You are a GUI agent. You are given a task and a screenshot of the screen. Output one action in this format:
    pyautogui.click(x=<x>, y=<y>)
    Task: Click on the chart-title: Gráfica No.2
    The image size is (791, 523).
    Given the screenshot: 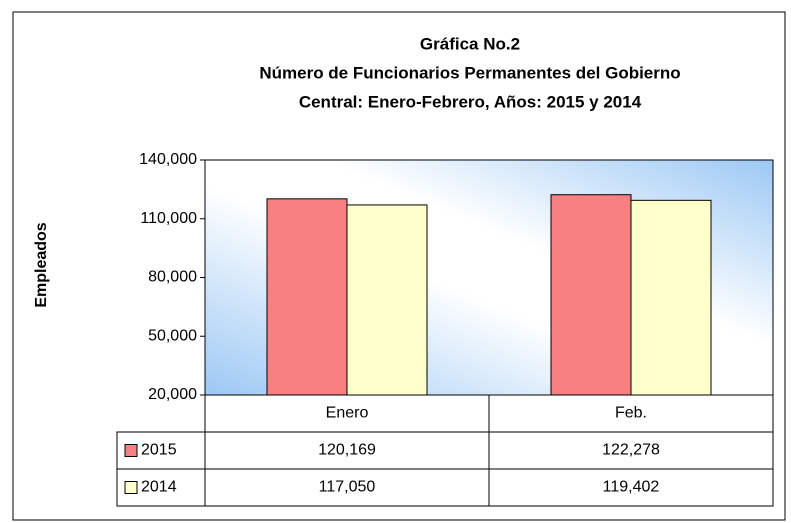 What is the action you would take?
    pyautogui.click(x=470, y=43)
    